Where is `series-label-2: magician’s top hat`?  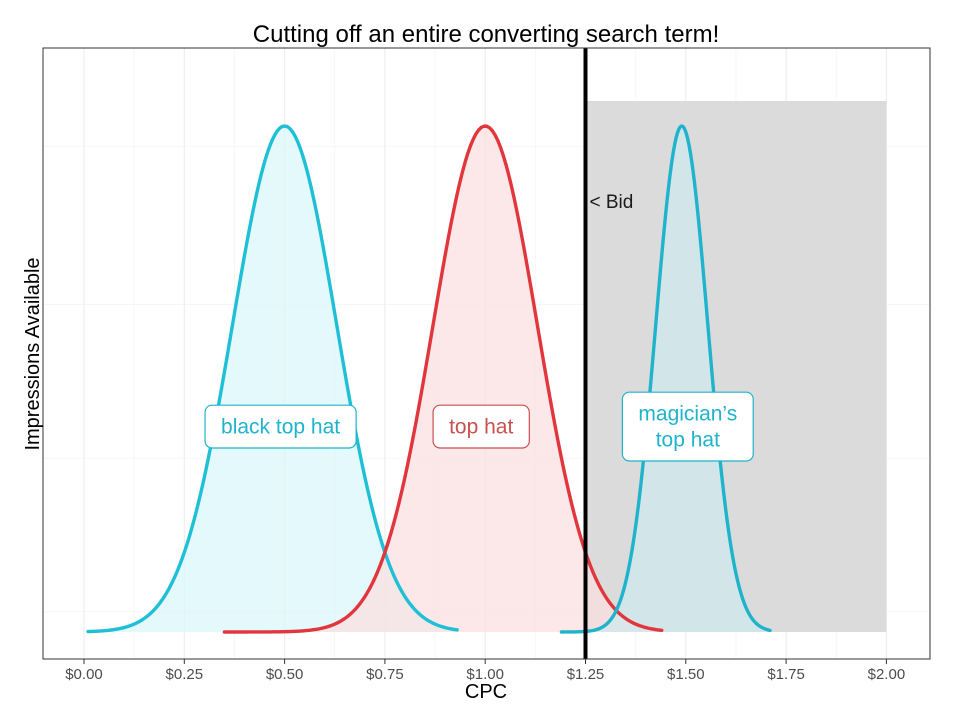 series-label-2: magician’s top hat is located at coordinates (687, 426).